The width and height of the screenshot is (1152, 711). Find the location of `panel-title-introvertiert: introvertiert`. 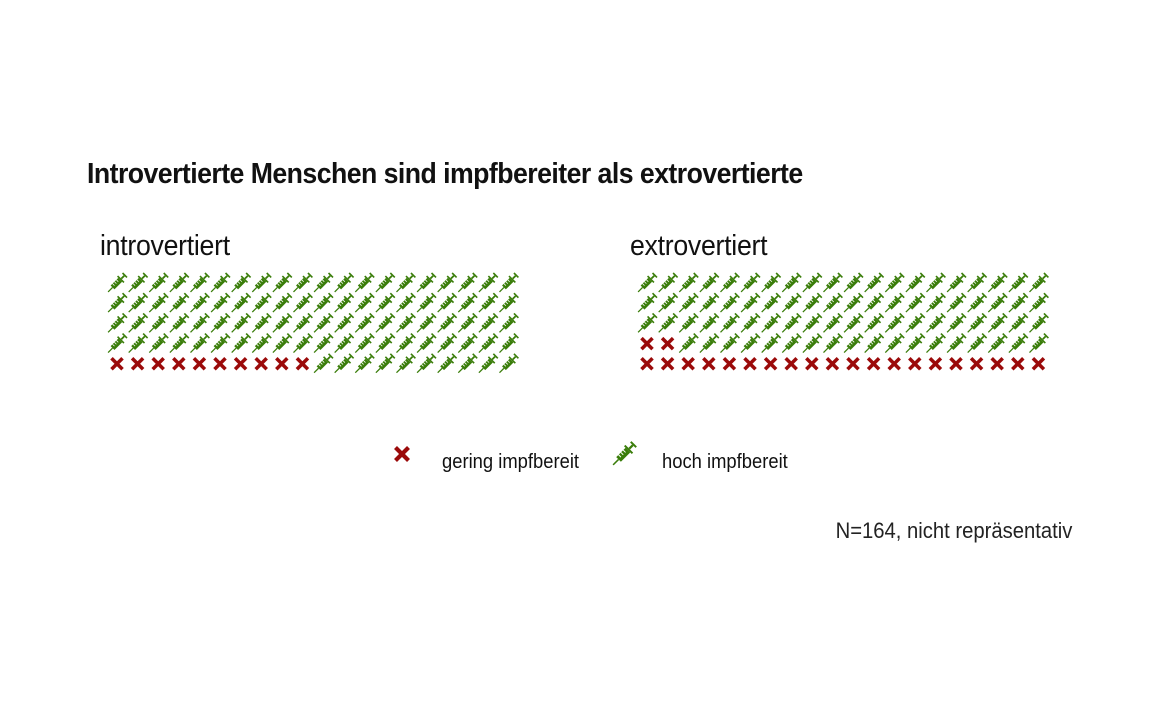

panel-title-introvertiert: introvertiert is located at coordinates (165, 246).